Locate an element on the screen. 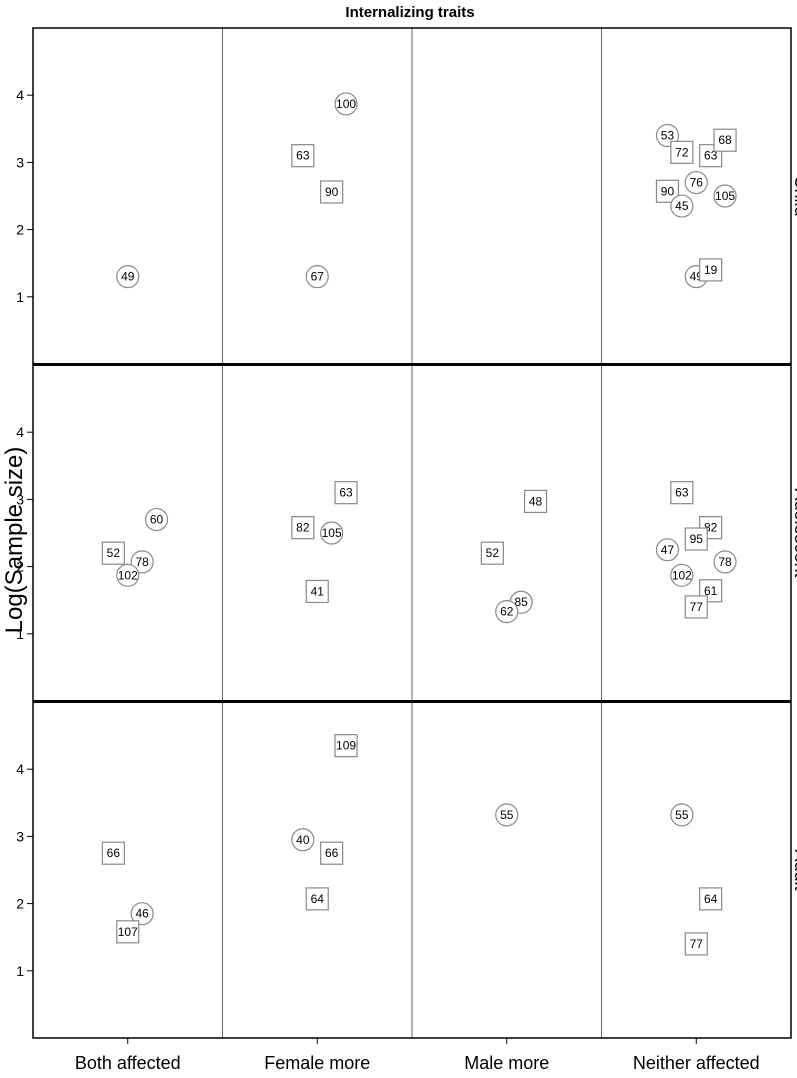  y-tick-label: 4 is located at coordinates (20, 95).